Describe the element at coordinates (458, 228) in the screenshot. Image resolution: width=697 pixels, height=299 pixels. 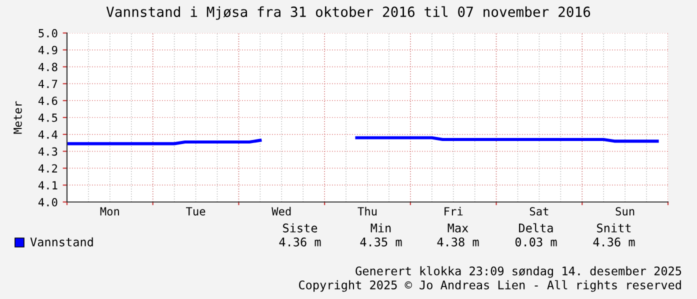
I see `text: Max` at that location.